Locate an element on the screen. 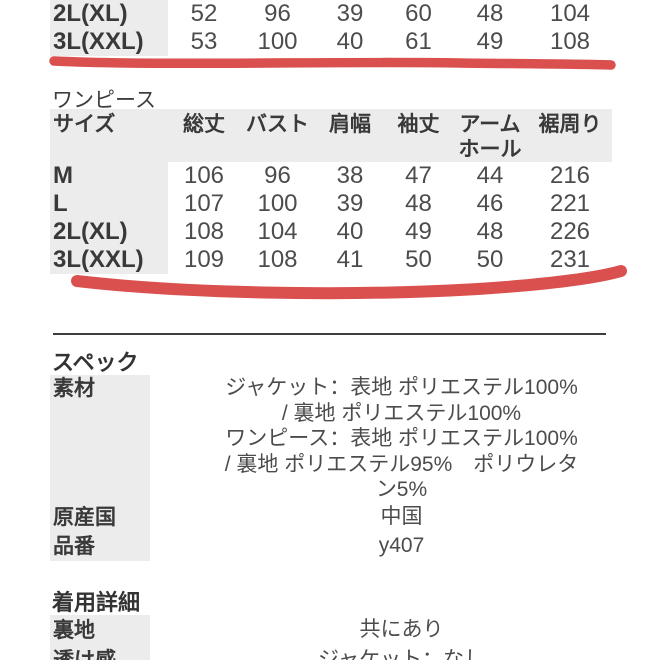  detail-label: 裏地 is located at coordinates (100, 630).